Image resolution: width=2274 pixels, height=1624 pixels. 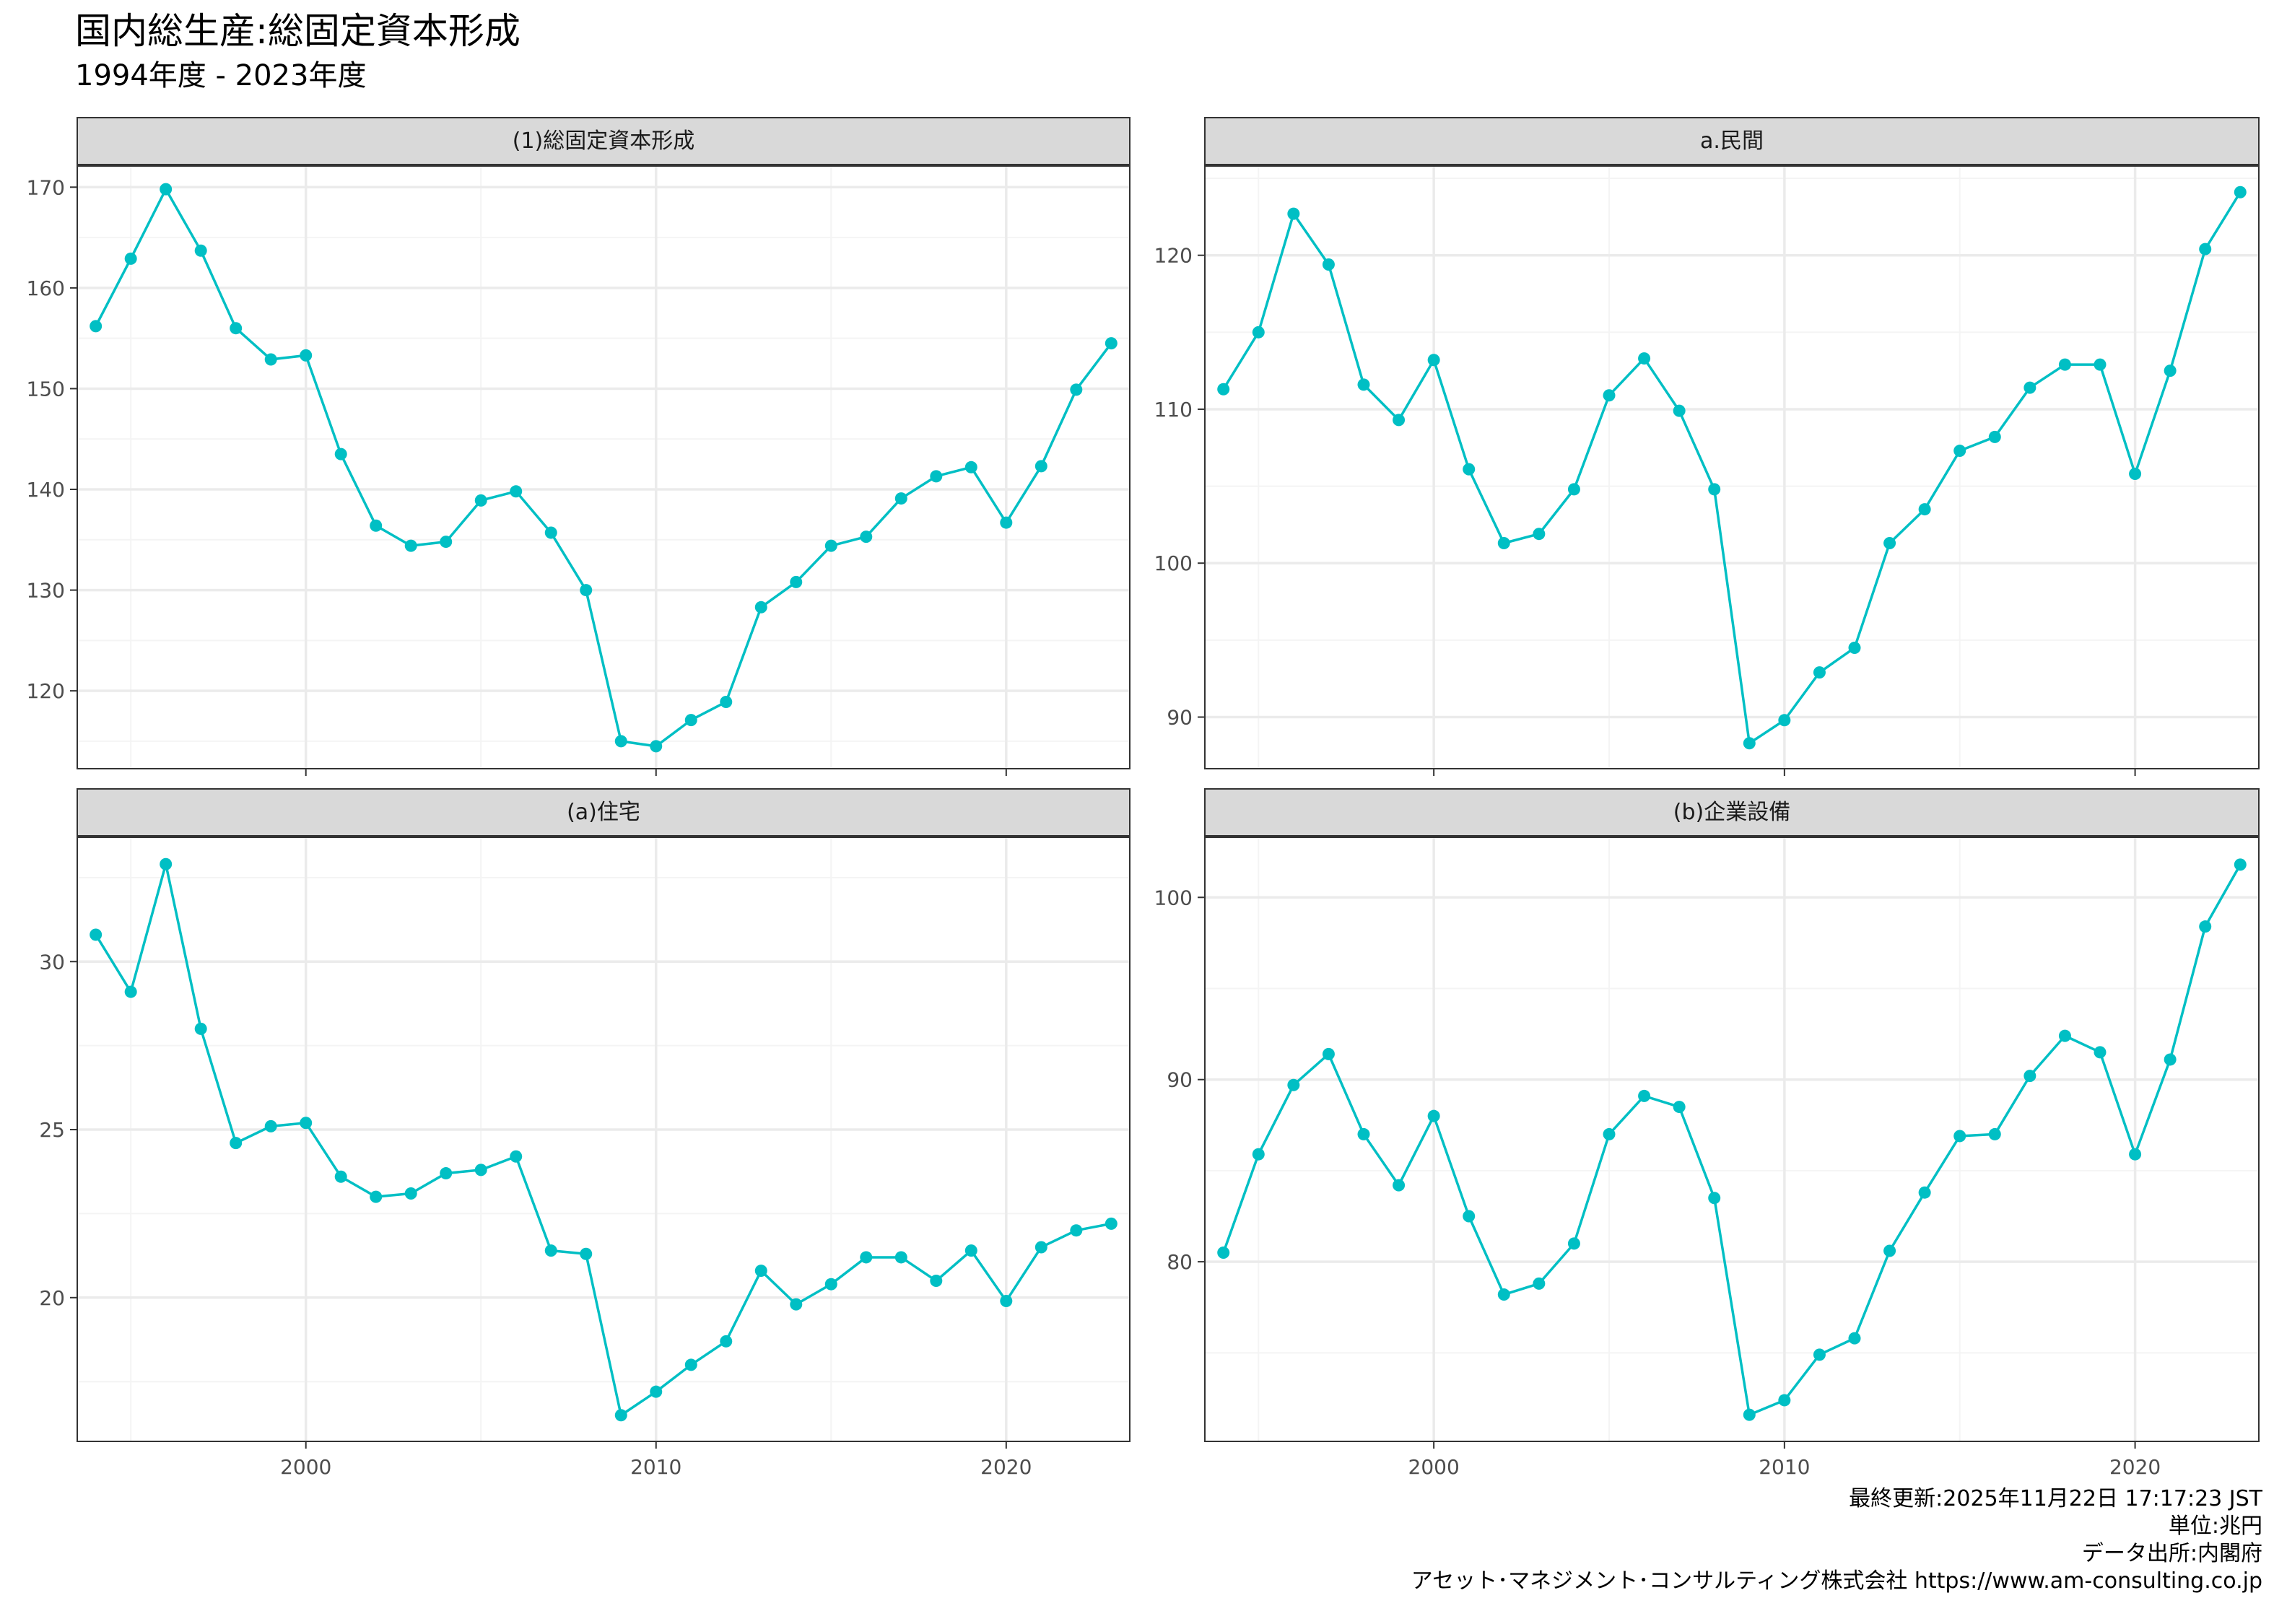 I want to click on y-tick-label: 100, so click(x=1173, y=897).